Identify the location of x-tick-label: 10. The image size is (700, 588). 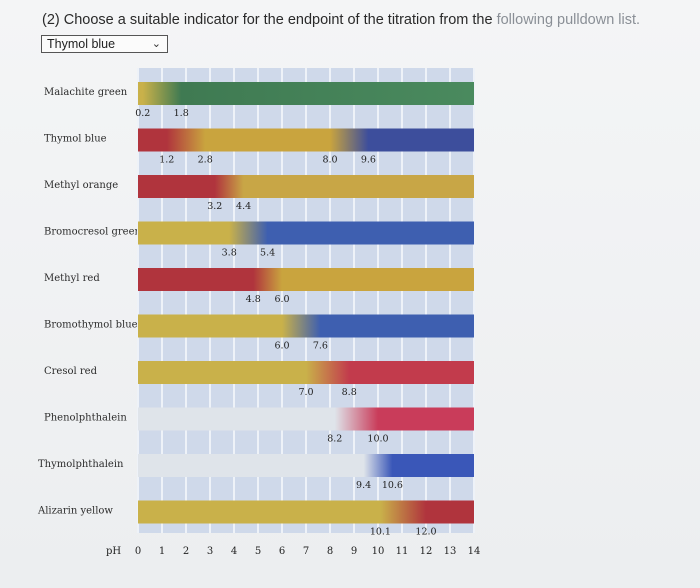
(378, 551).